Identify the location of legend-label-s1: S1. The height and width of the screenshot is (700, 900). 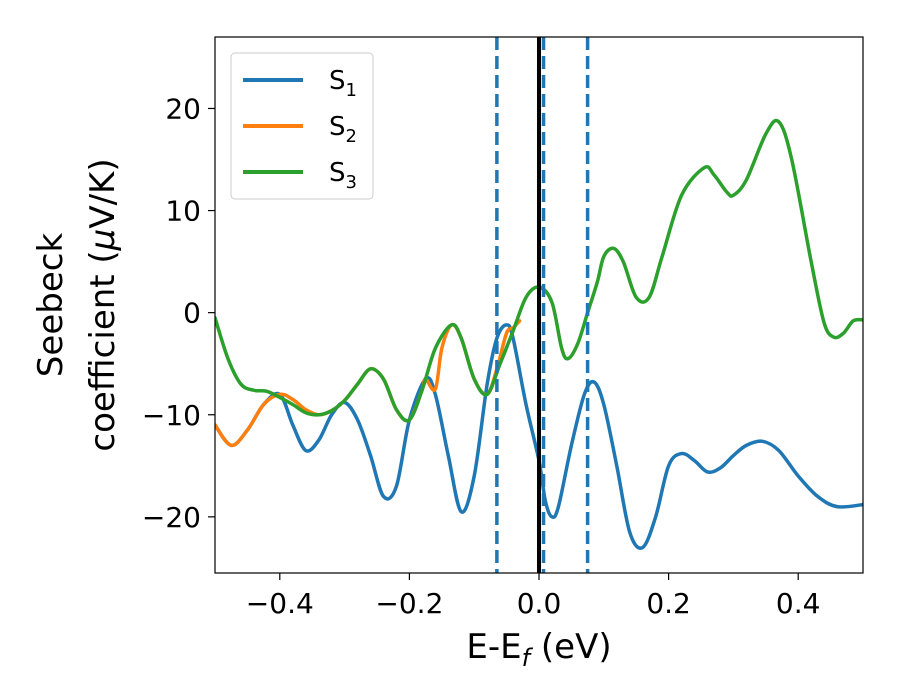
(343, 83).